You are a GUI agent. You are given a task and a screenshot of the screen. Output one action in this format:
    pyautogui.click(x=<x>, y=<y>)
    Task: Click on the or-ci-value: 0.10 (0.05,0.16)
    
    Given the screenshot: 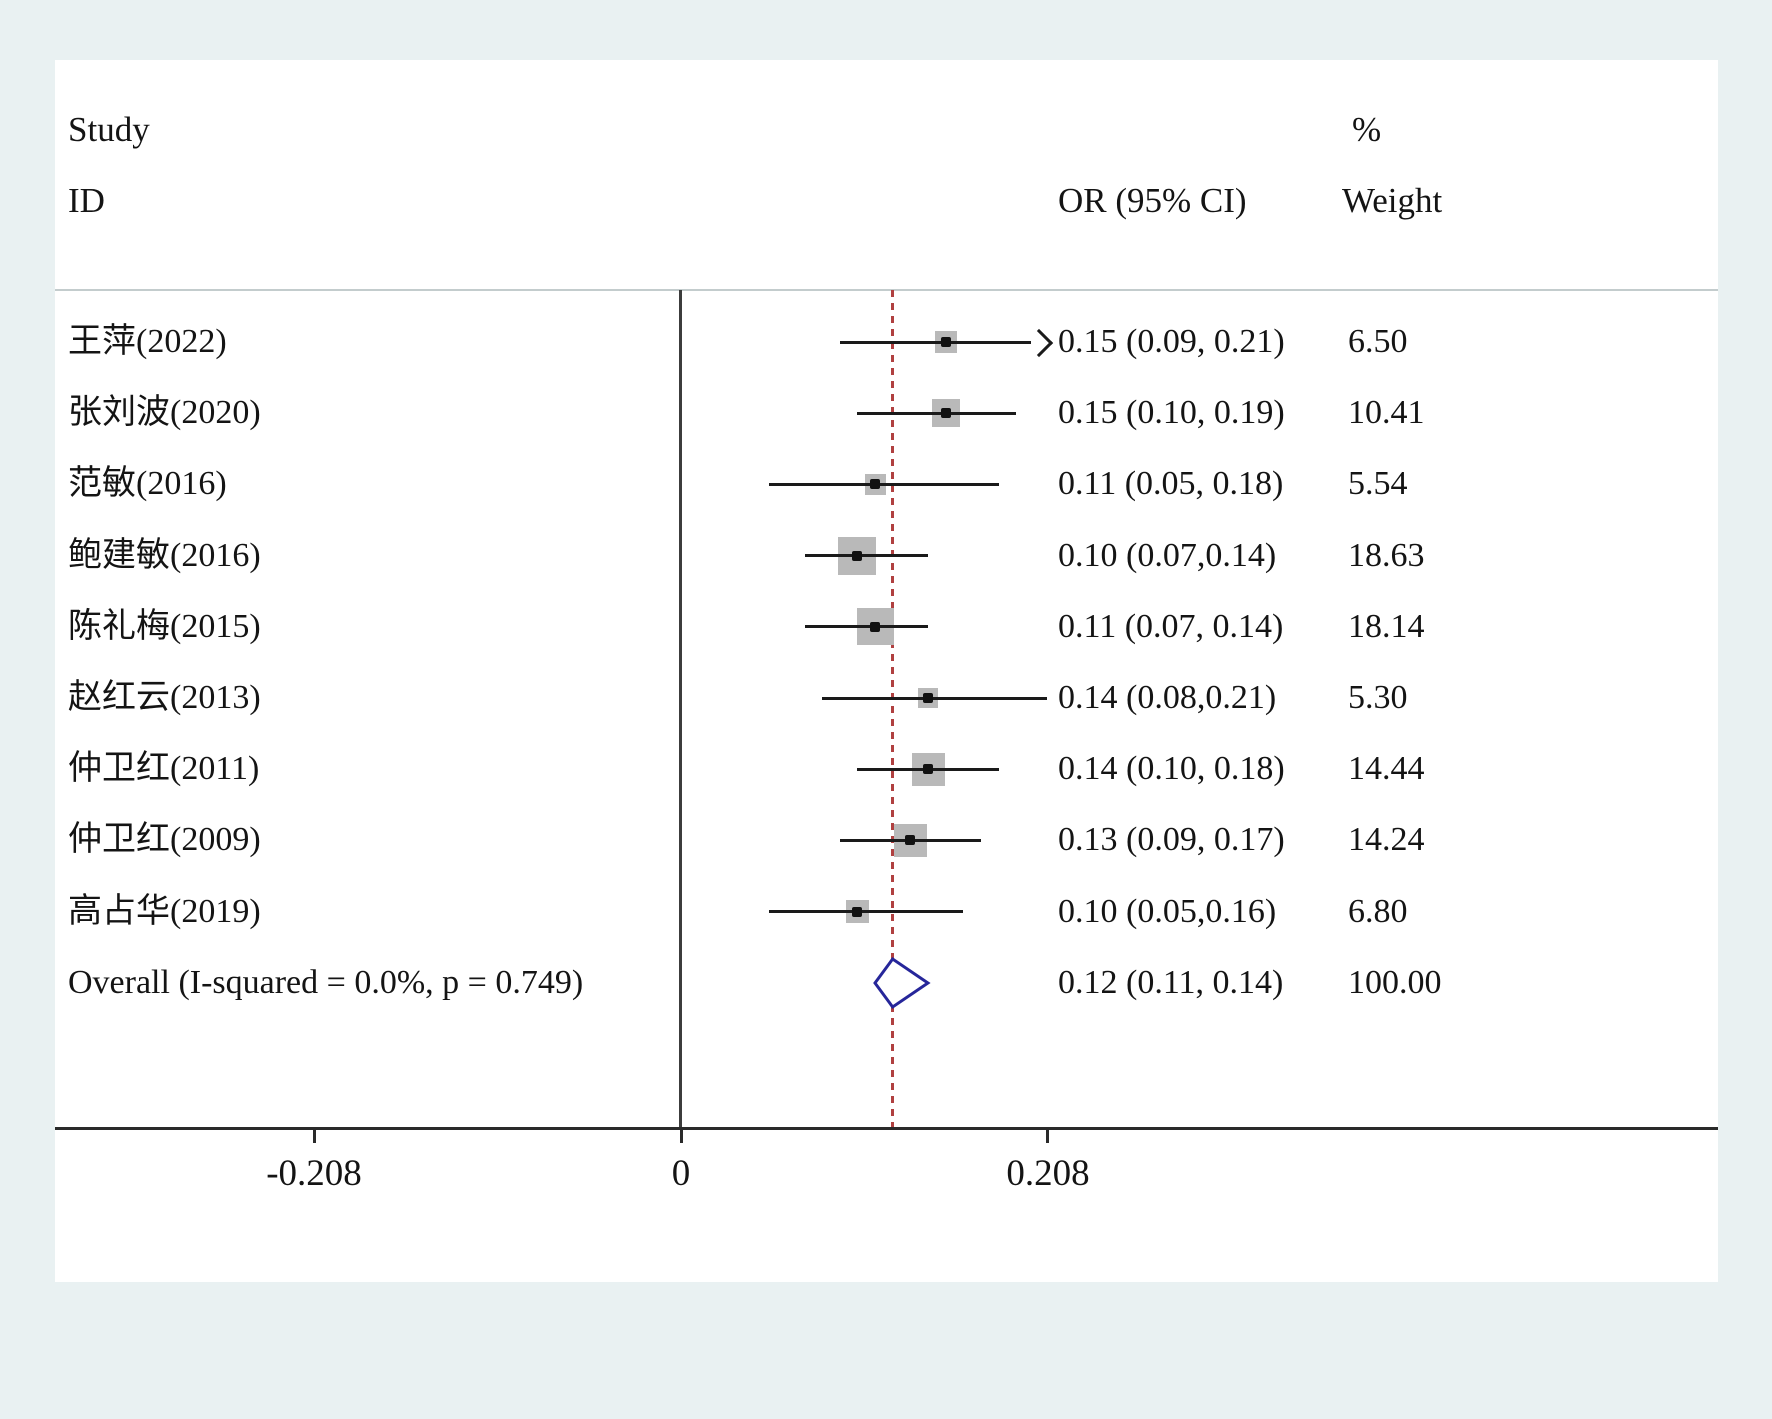 What is the action you would take?
    pyautogui.click(x=1167, y=911)
    